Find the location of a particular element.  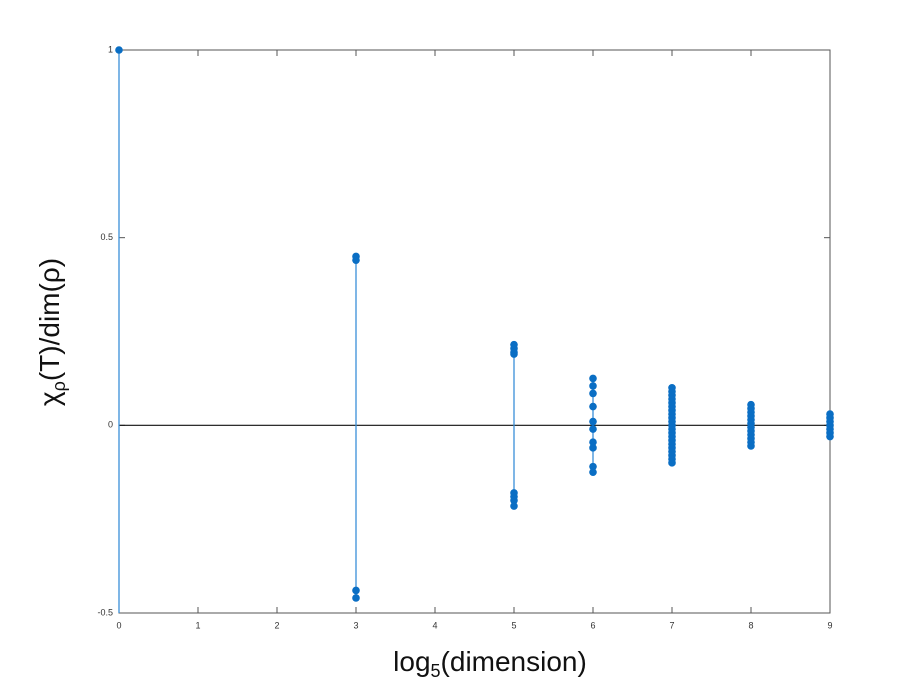

y-axis-label: χρ(T)/dim(ρ) is located at coordinates (51, 332).